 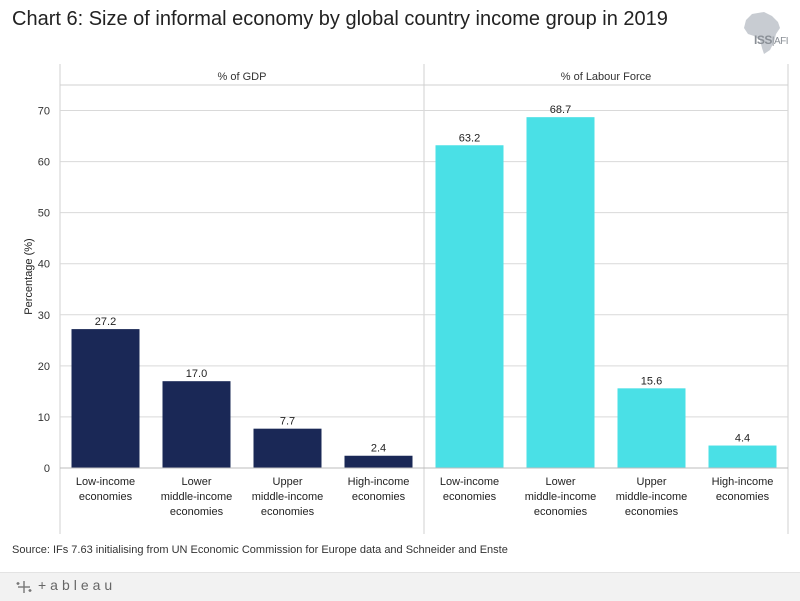 What do you see at coordinates (44, 112) in the screenshot?
I see `y-tick-label: 70` at bounding box center [44, 112].